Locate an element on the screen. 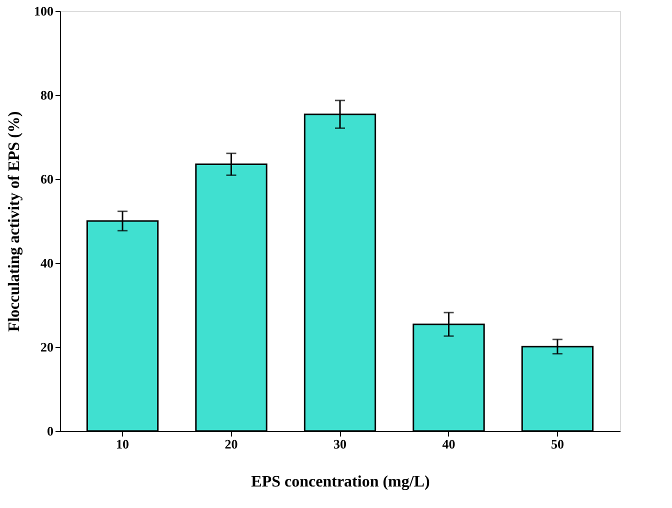  x-tick-label: 20 is located at coordinates (231, 444).